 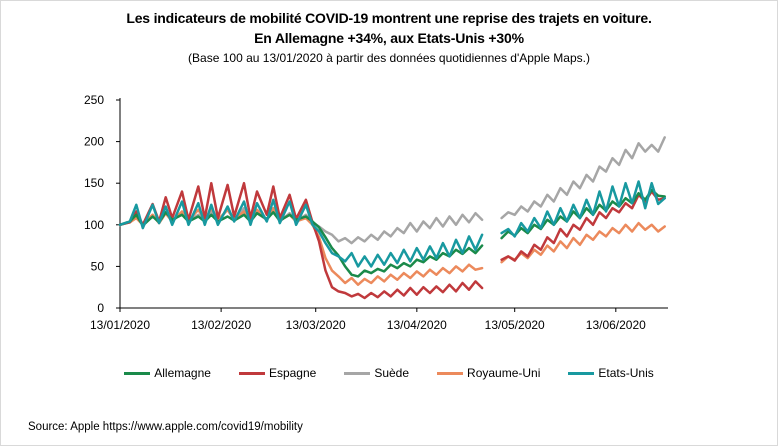 I want to click on legend-item-etats-unis: Etats-Unis, so click(x=611, y=373).